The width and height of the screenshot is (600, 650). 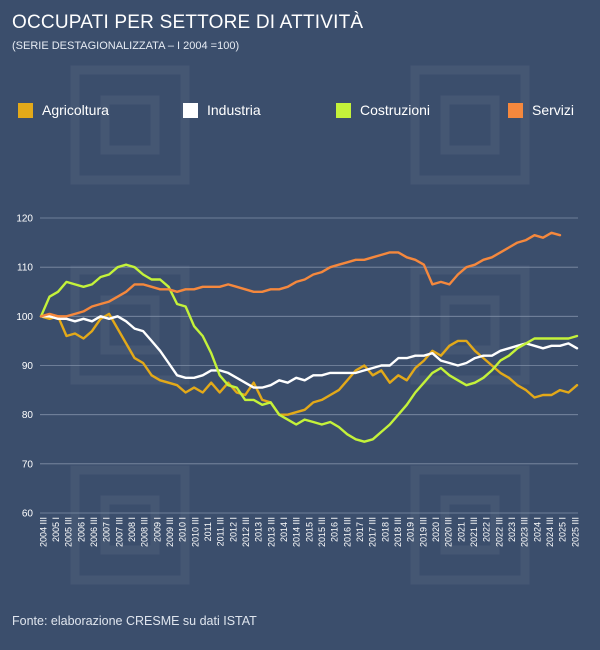 I want to click on legend-item-agricoltura: Agricoltura, so click(x=63, y=110).